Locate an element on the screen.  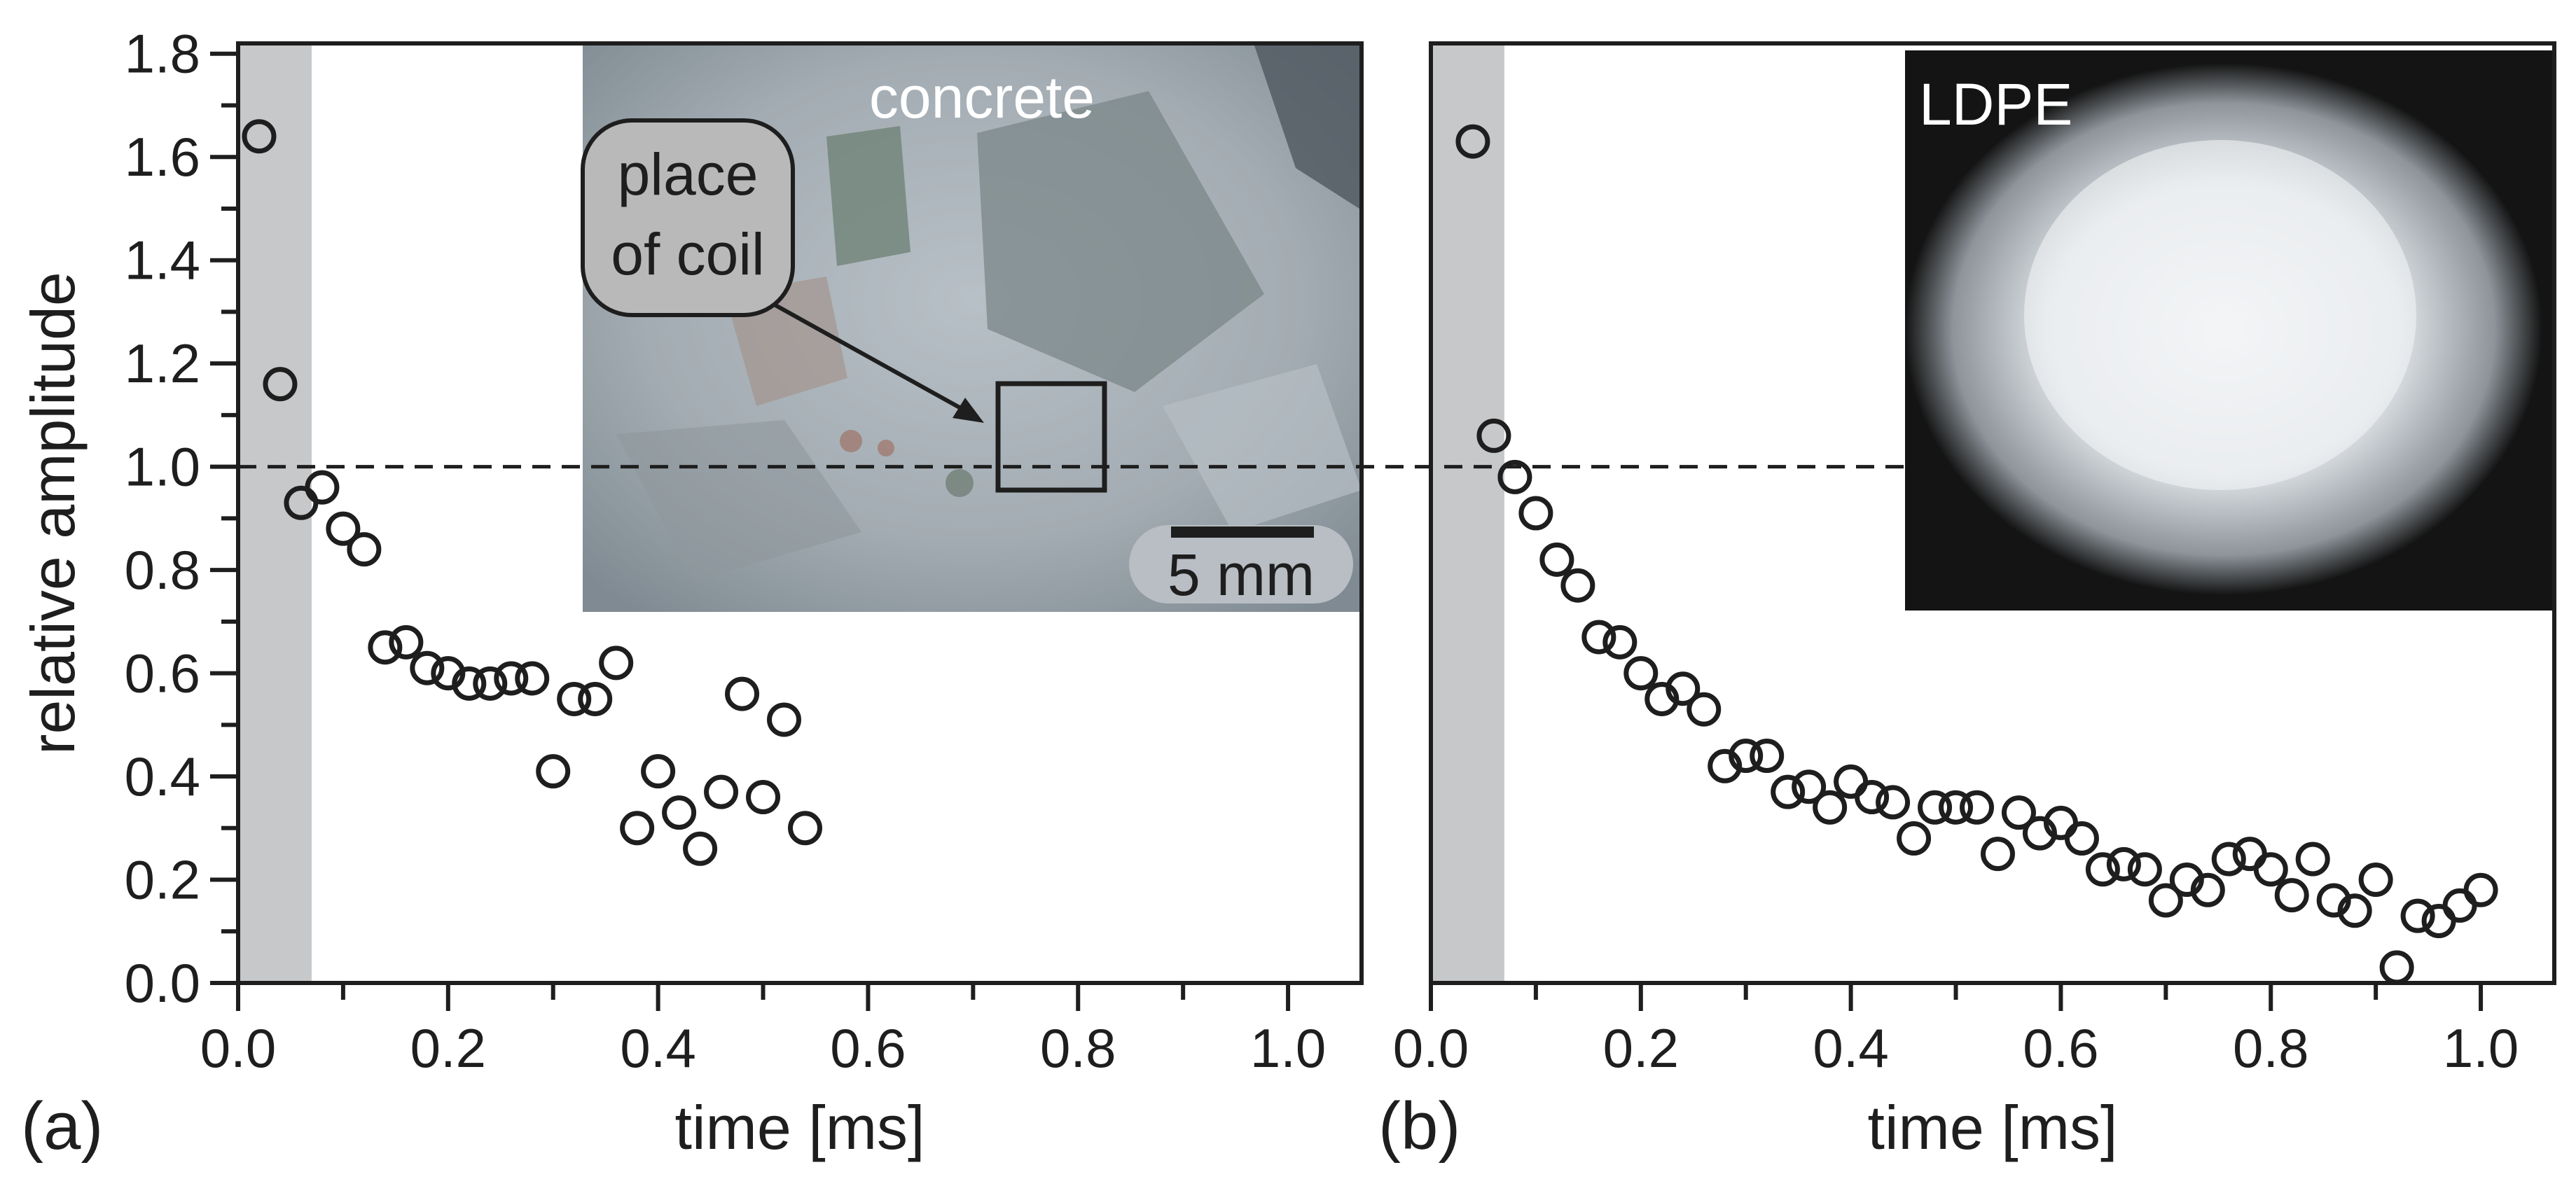
panel-label-a: (a) is located at coordinates (62, 1126).